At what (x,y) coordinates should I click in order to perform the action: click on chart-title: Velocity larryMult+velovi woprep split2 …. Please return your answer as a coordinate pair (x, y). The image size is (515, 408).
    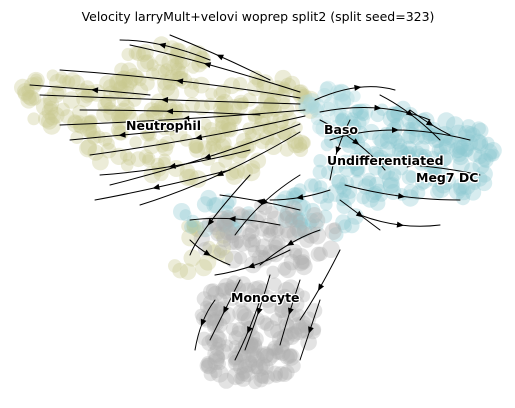
    Looking at the image, I should click on (258, 16).